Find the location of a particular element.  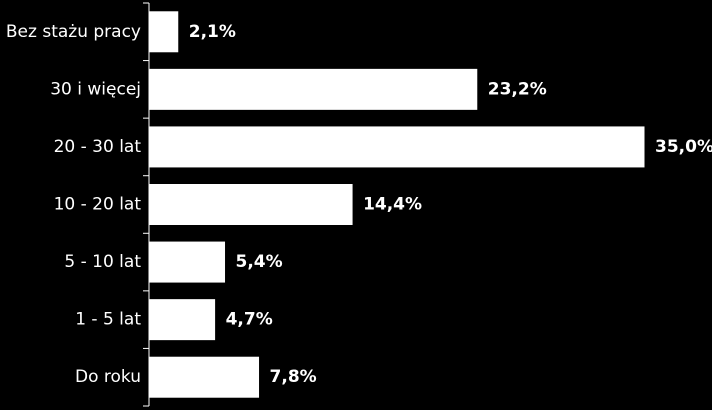

value-label: 2,1% is located at coordinates (212, 32).